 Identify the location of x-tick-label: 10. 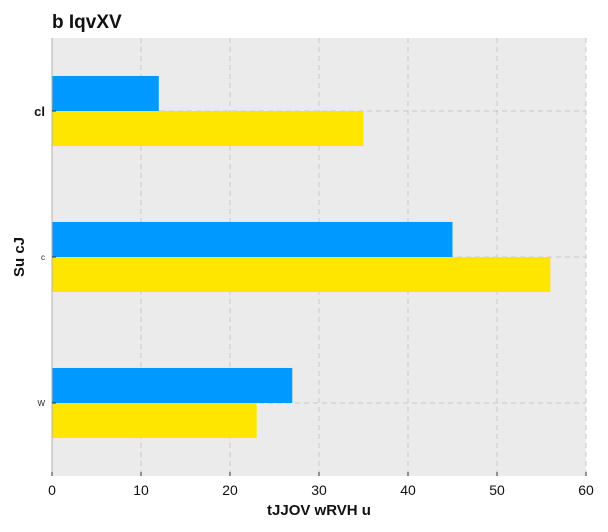
(141, 490).